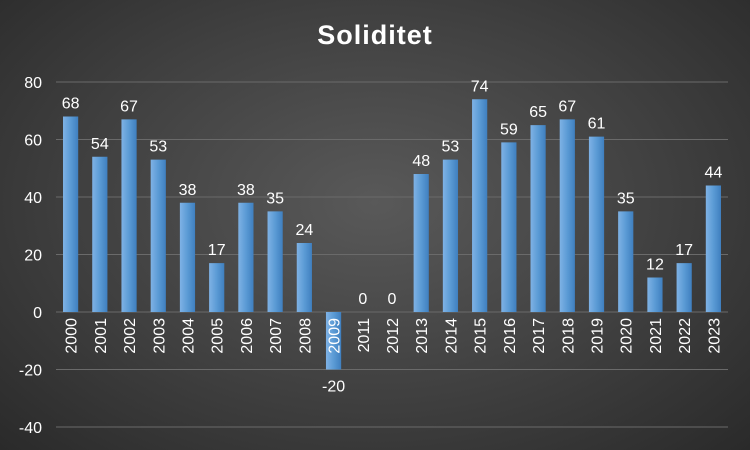 Image resolution: width=750 pixels, height=450 pixels. I want to click on y-tick-label: 40, so click(33, 198).